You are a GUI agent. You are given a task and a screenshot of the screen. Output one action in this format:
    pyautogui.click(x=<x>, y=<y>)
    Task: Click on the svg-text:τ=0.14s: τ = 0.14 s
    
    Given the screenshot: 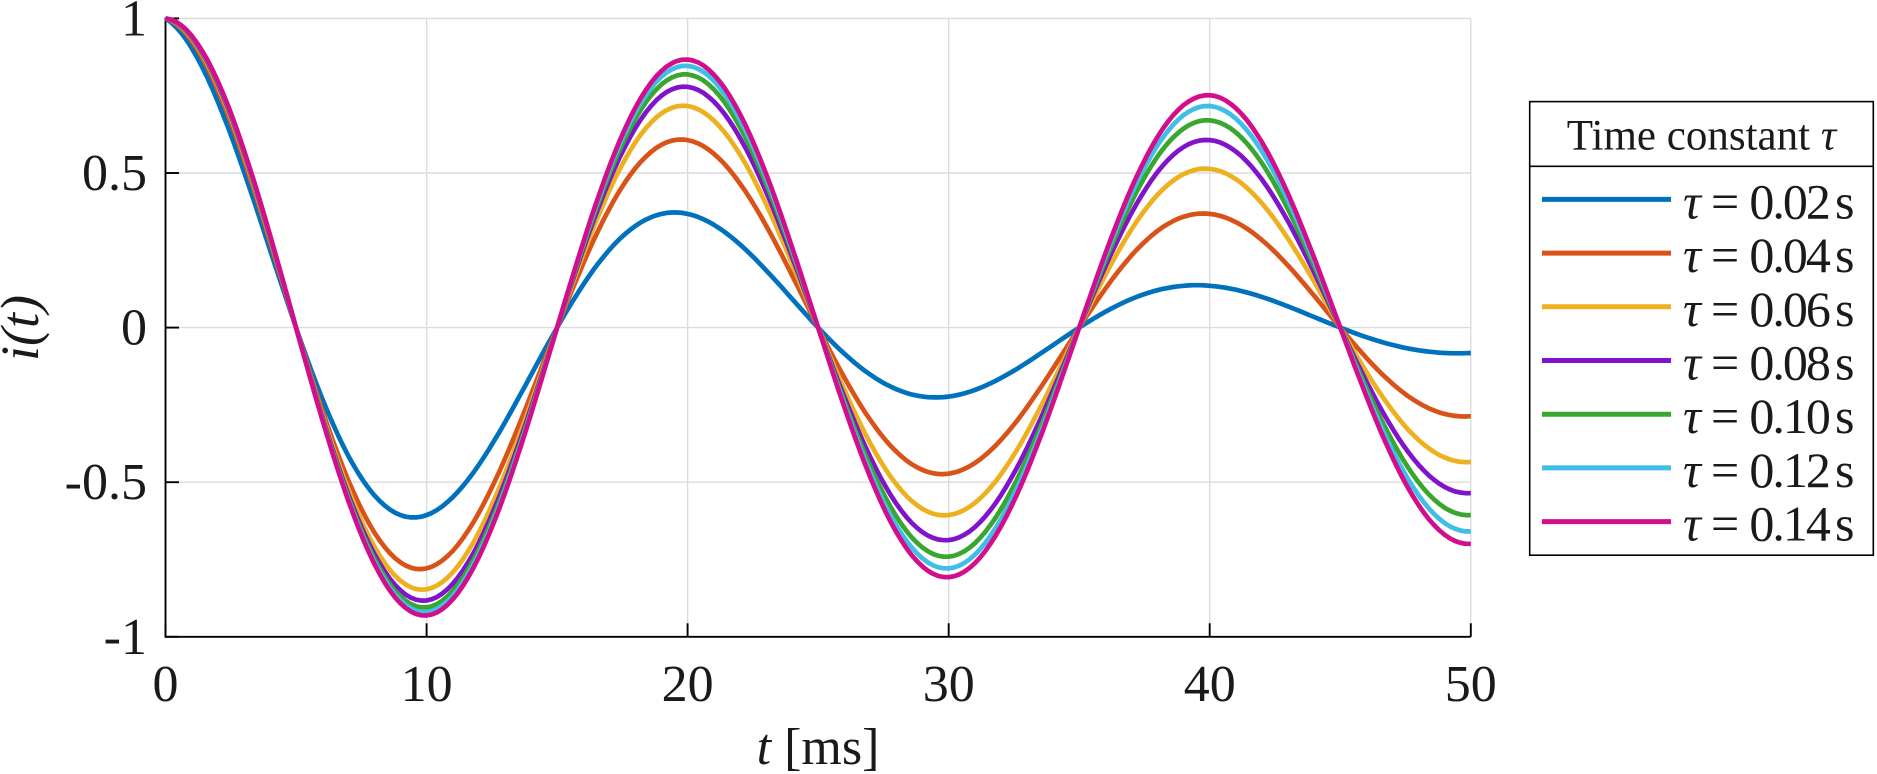 What is the action you would take?
    pyautogui.click(x=1768, y=524)
    